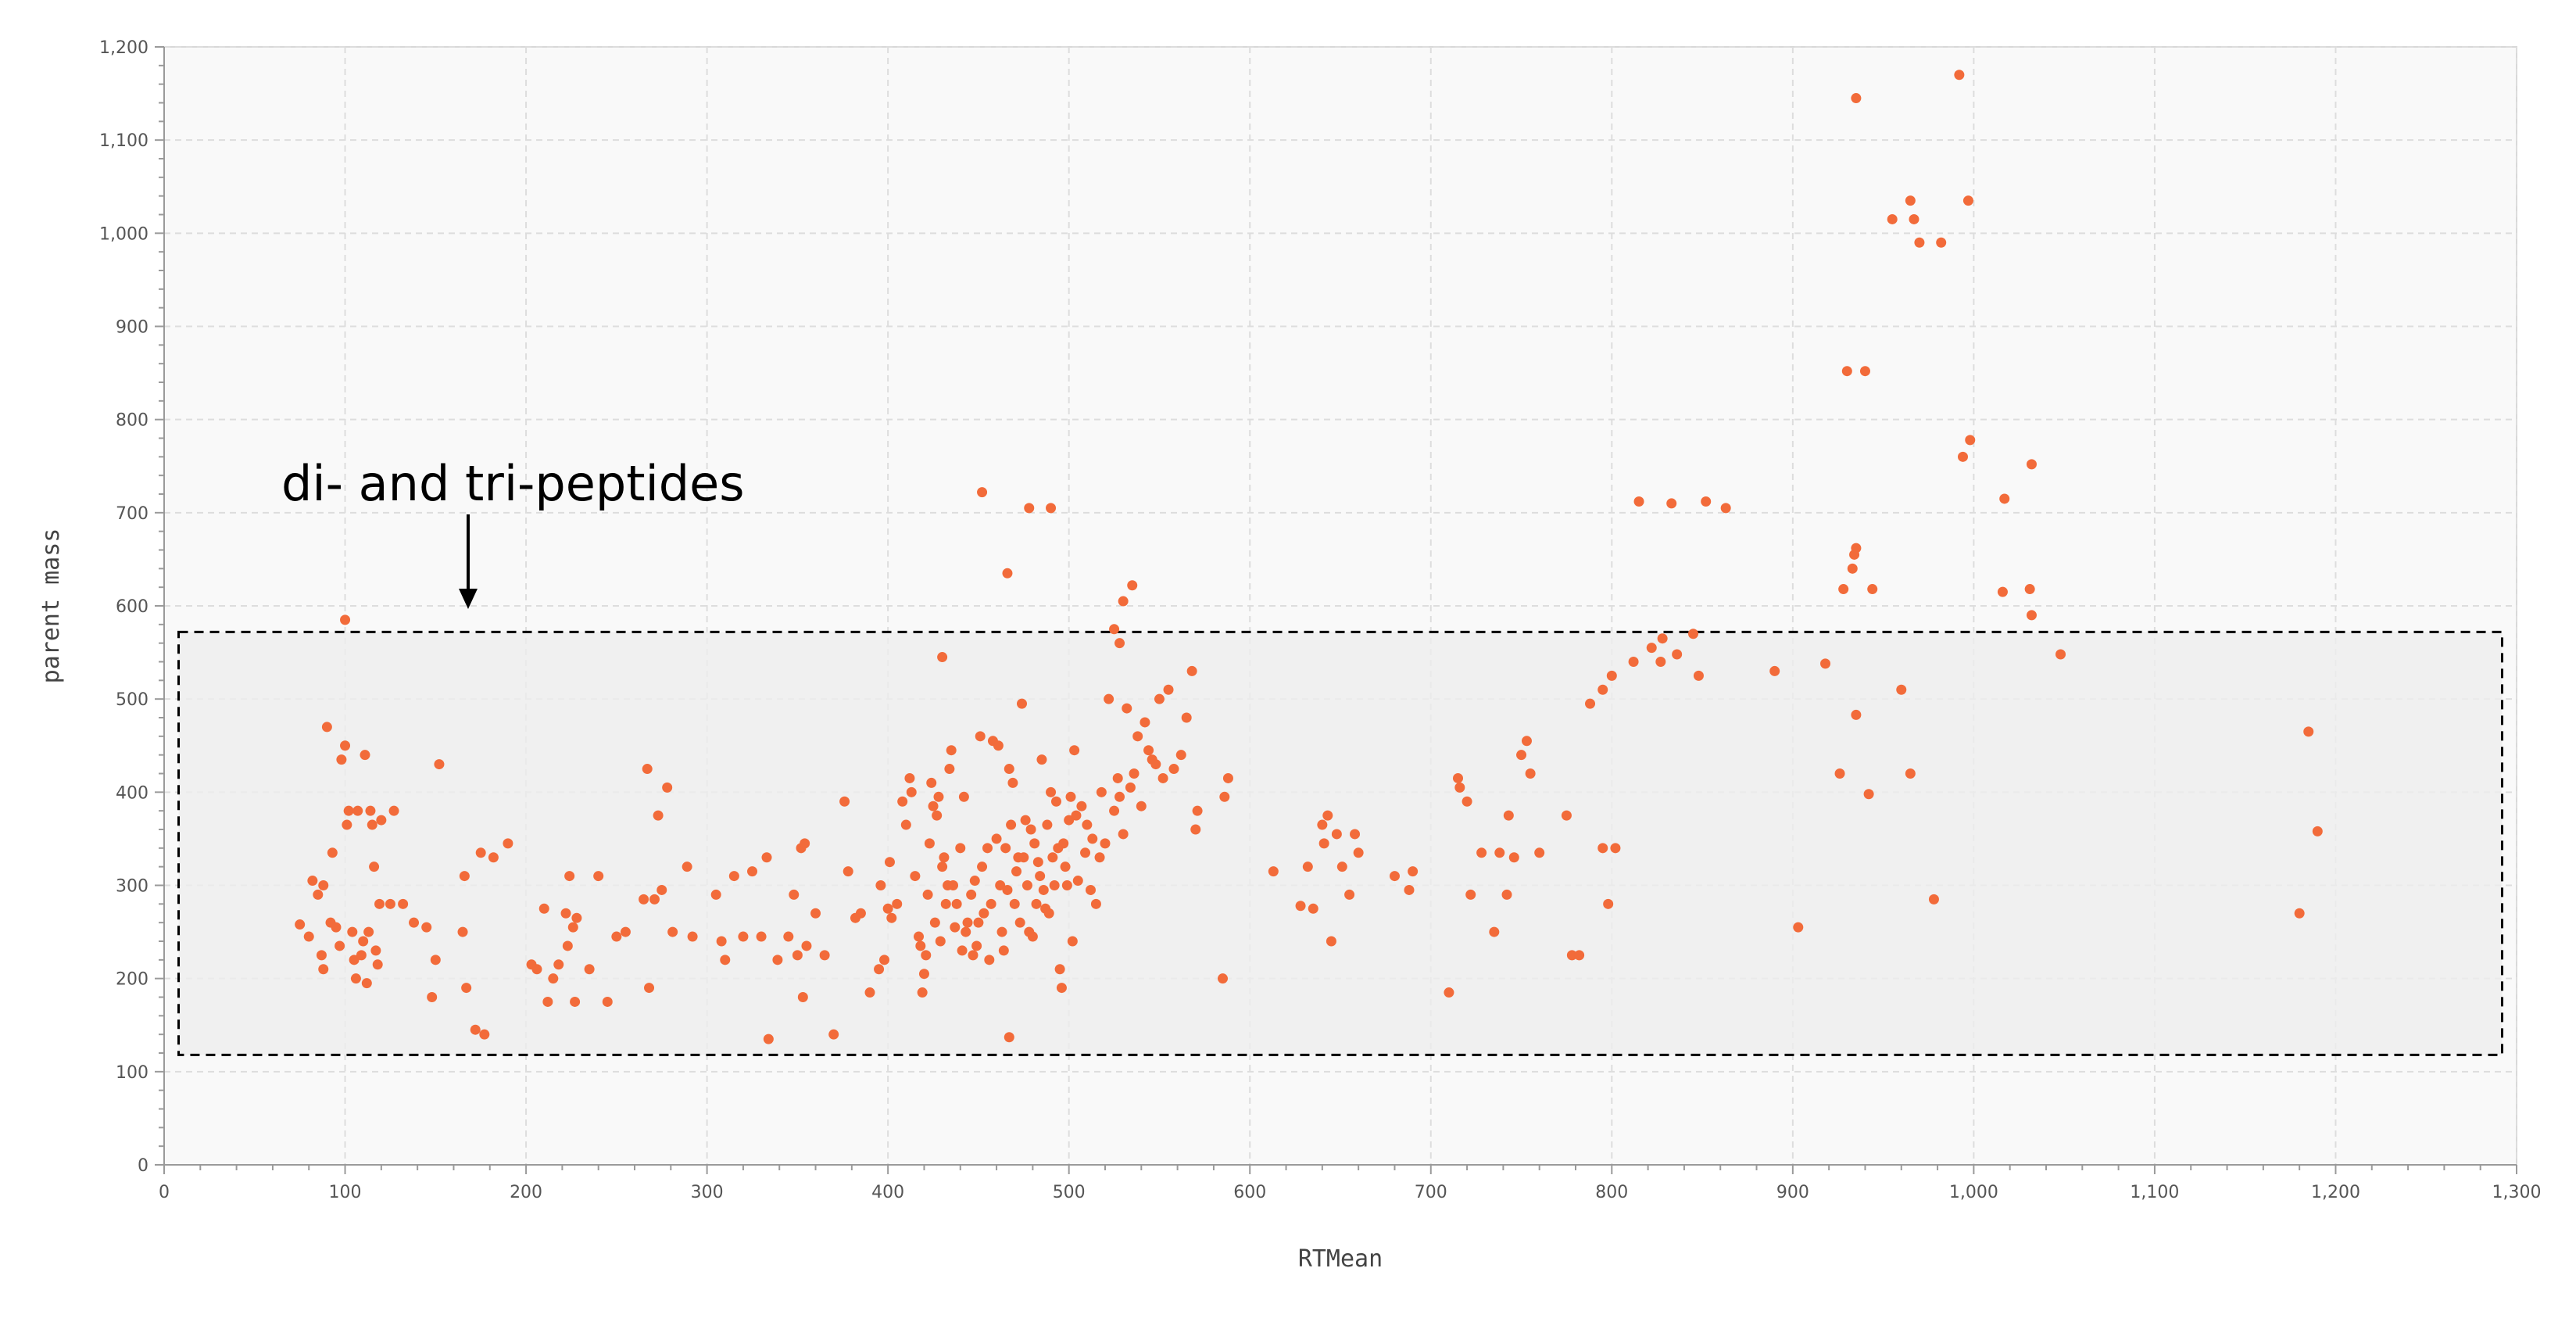  What do you see at coordinates (132, 700) in the screenshot?
I see `y-tick-label: 500` at bounding box center [132, 700].